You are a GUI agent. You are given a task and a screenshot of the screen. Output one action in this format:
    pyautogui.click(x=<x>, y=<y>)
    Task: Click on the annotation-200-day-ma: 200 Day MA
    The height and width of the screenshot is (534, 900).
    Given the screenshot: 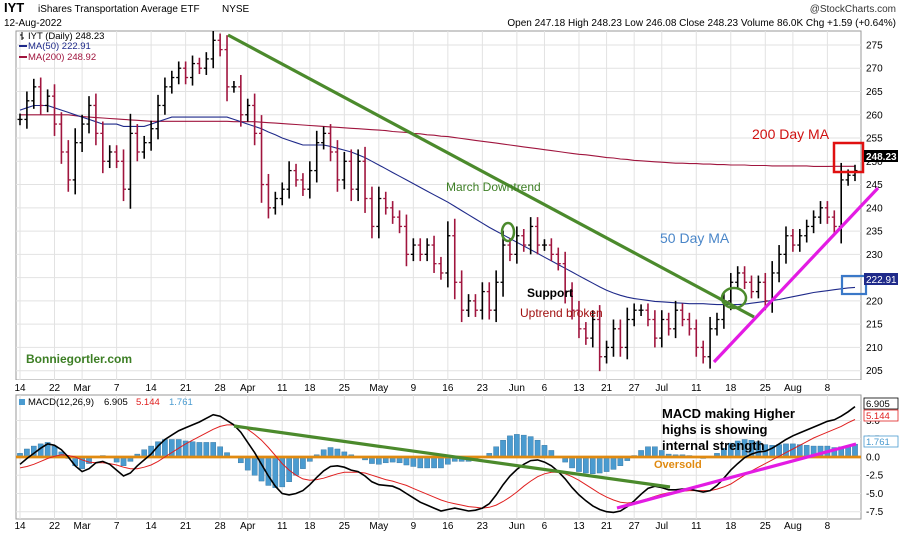 What is the action you would take?
    pyautogui.click(x=791, y=134)
    